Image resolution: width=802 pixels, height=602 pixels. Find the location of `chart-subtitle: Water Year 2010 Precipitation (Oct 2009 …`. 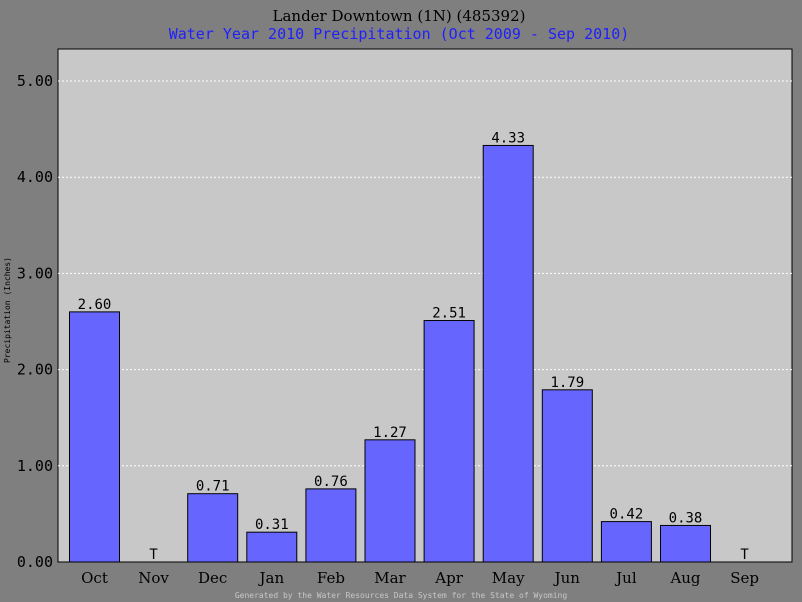

chart-subtitle: Water Year 2010 Precipitation (Oct 2009 … is located at coordinates (399, 34).